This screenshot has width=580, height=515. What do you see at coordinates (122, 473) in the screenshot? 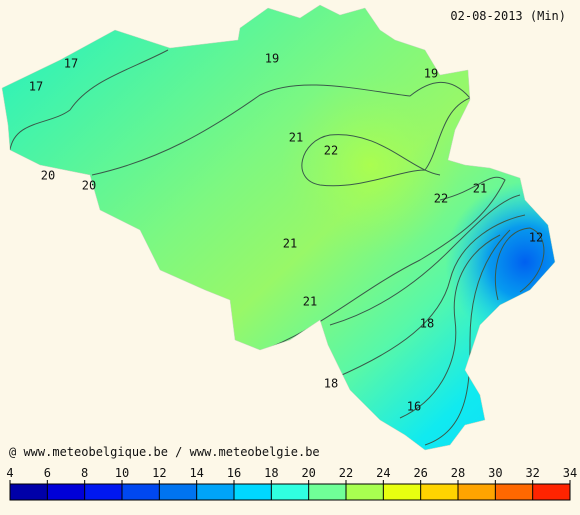
I see `colorbar-tick-label: 10` at bounding box center [122, 473].